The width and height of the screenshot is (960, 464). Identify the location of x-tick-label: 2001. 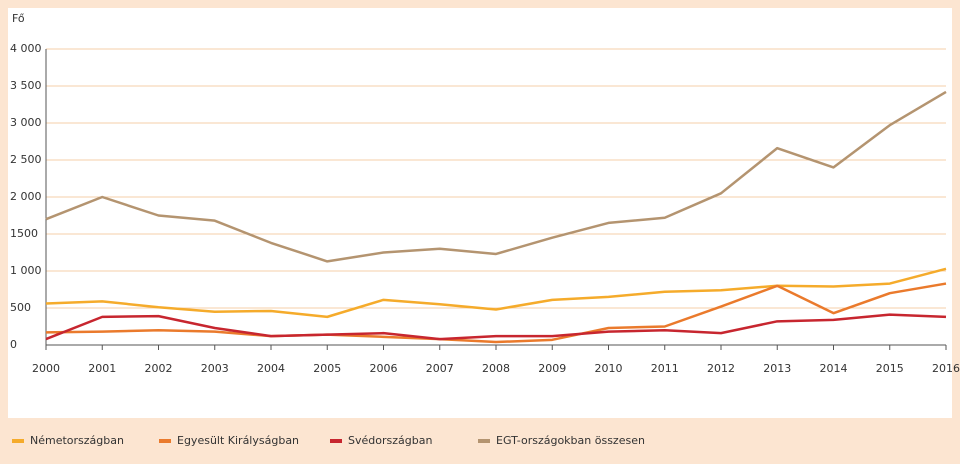
(102, 368).